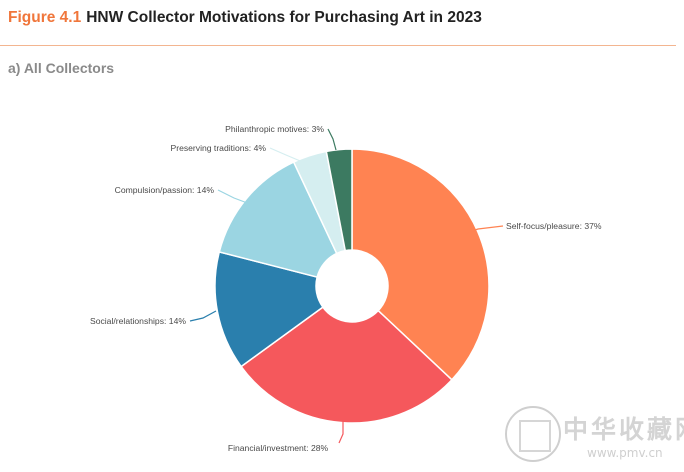 This screenshot has height=472, width=684. What do you see at coordinates (554, 226) in the screenshot?
I see `data-label-self-focus-pleasure: Self-focus/pleasure: 37%` at bounding box center [554, 226].